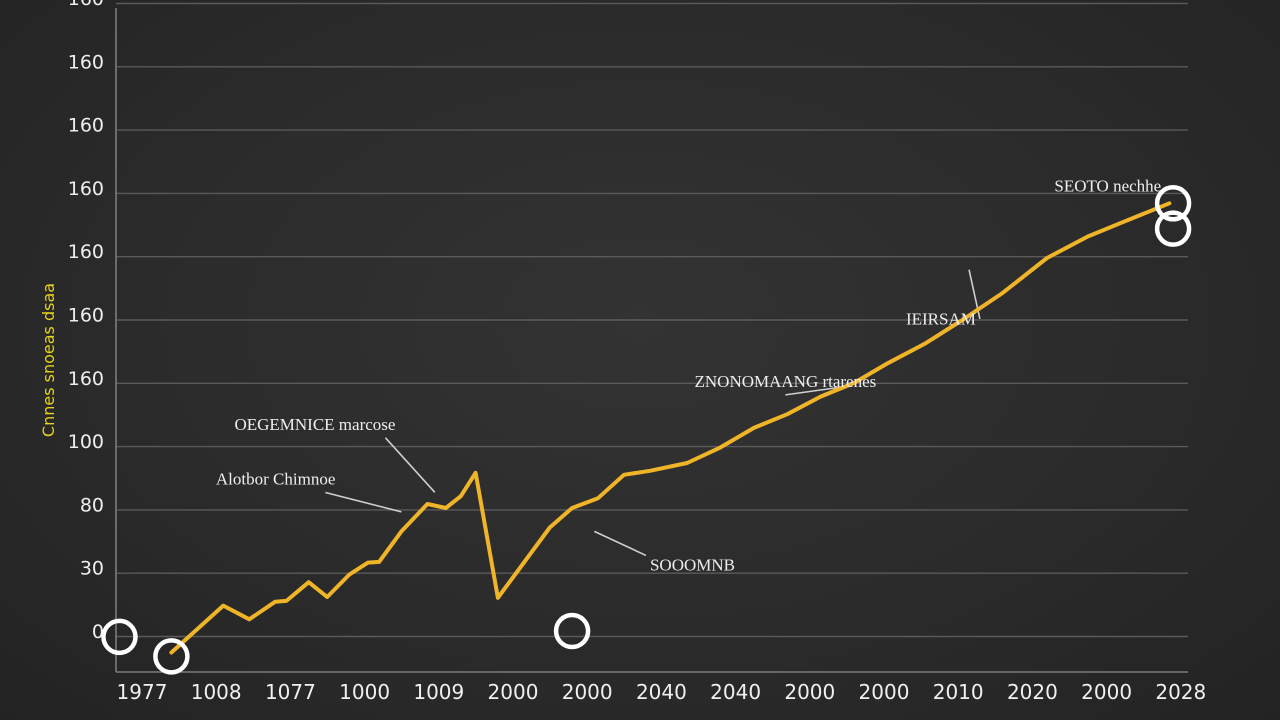 This screenshot has width=1280, height=720. I want to click on y-axis-title: Cnnes snoeas dsaa, so click(48, 360).